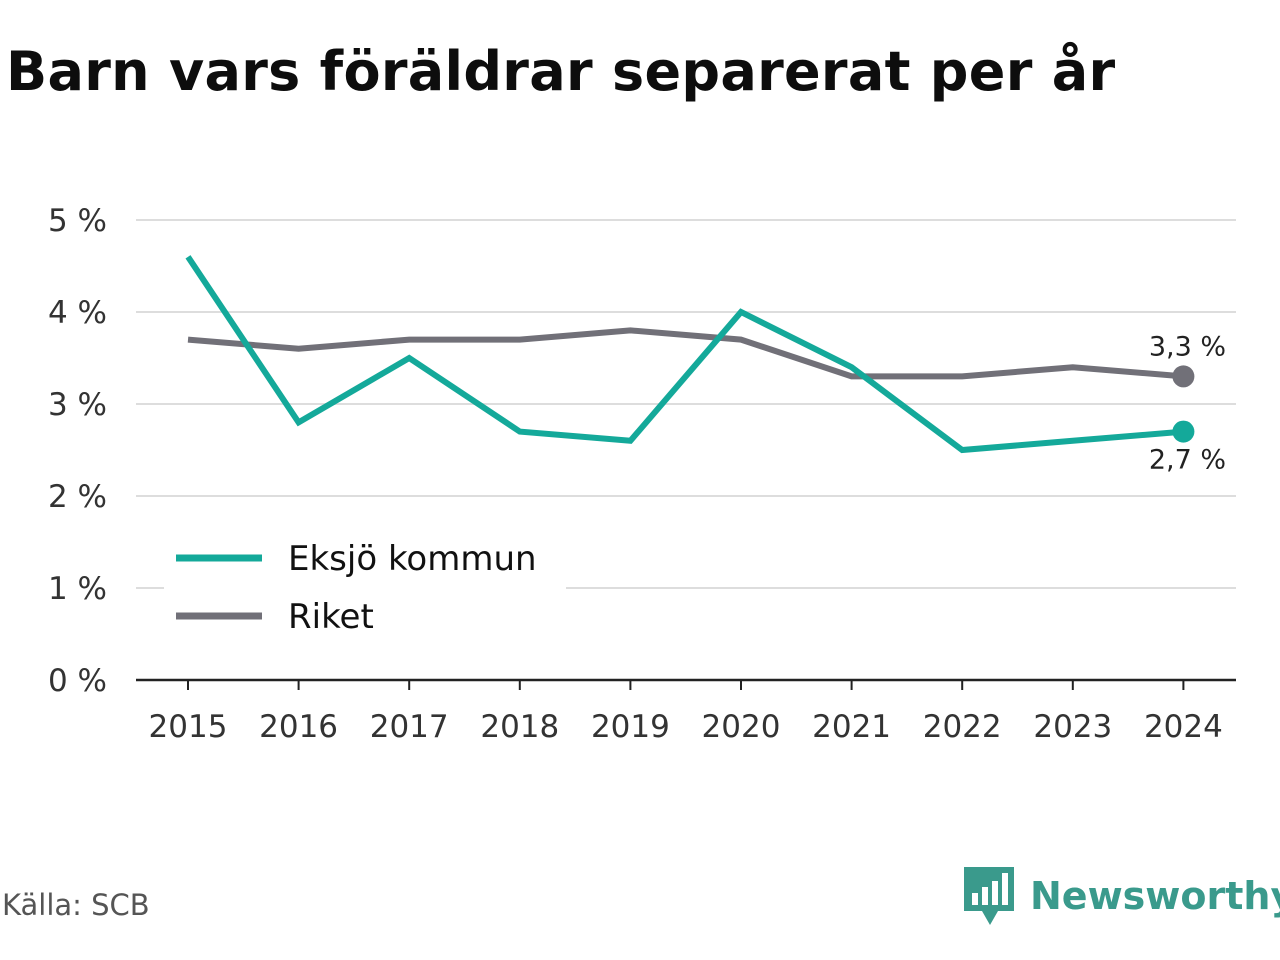 The width and height of the screenshot is (1280, 960). What do you see at coordinates (1187, 460) in the screenshot?
I see `end-value-label-eksjo-kommun: 2,7 %` at bounding box center [1187, 460].